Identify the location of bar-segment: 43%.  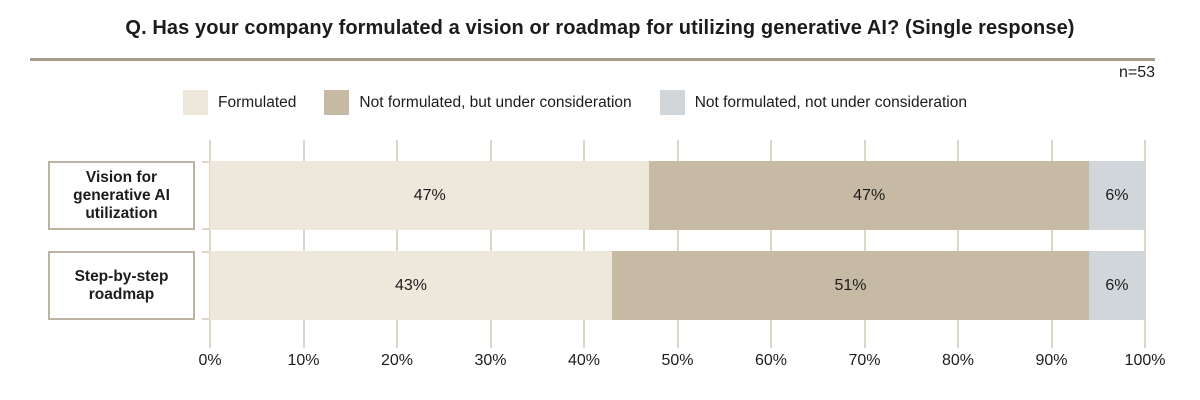
(411, 285).